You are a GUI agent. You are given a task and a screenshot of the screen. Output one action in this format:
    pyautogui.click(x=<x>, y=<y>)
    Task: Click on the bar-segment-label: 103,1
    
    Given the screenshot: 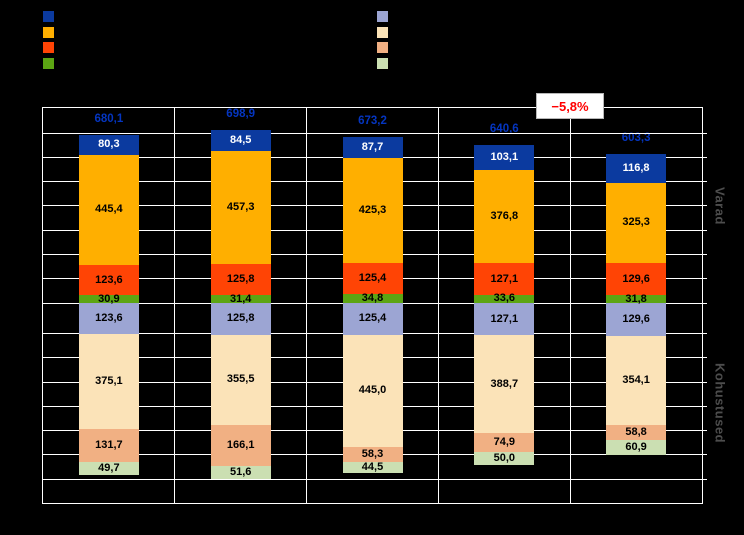 What is the action you would take?
    pyautogui.click(x=504, y=157)
    